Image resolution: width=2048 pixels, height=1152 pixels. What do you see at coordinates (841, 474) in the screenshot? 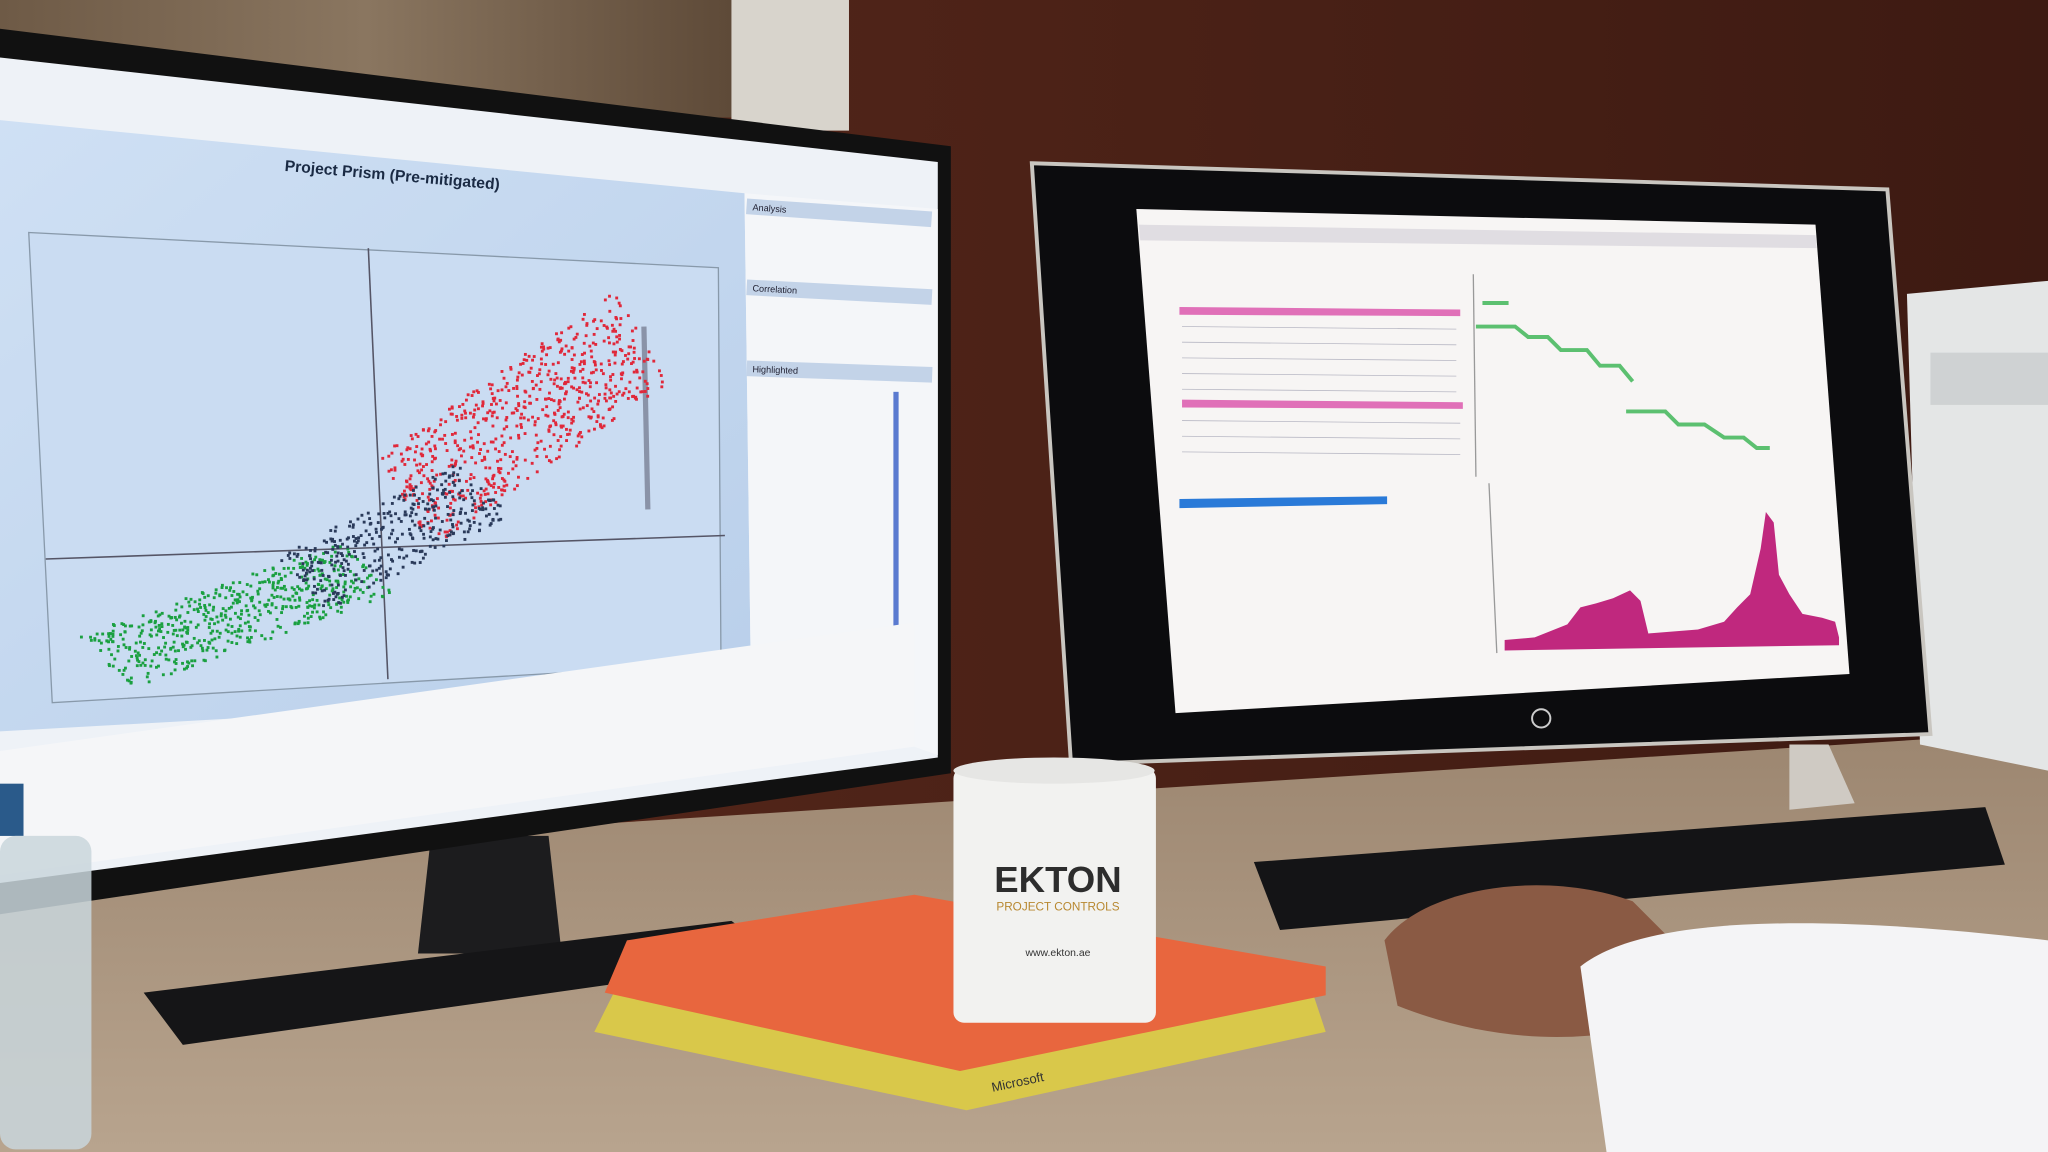
I see `side-panel` at bounding box center [841, 474].